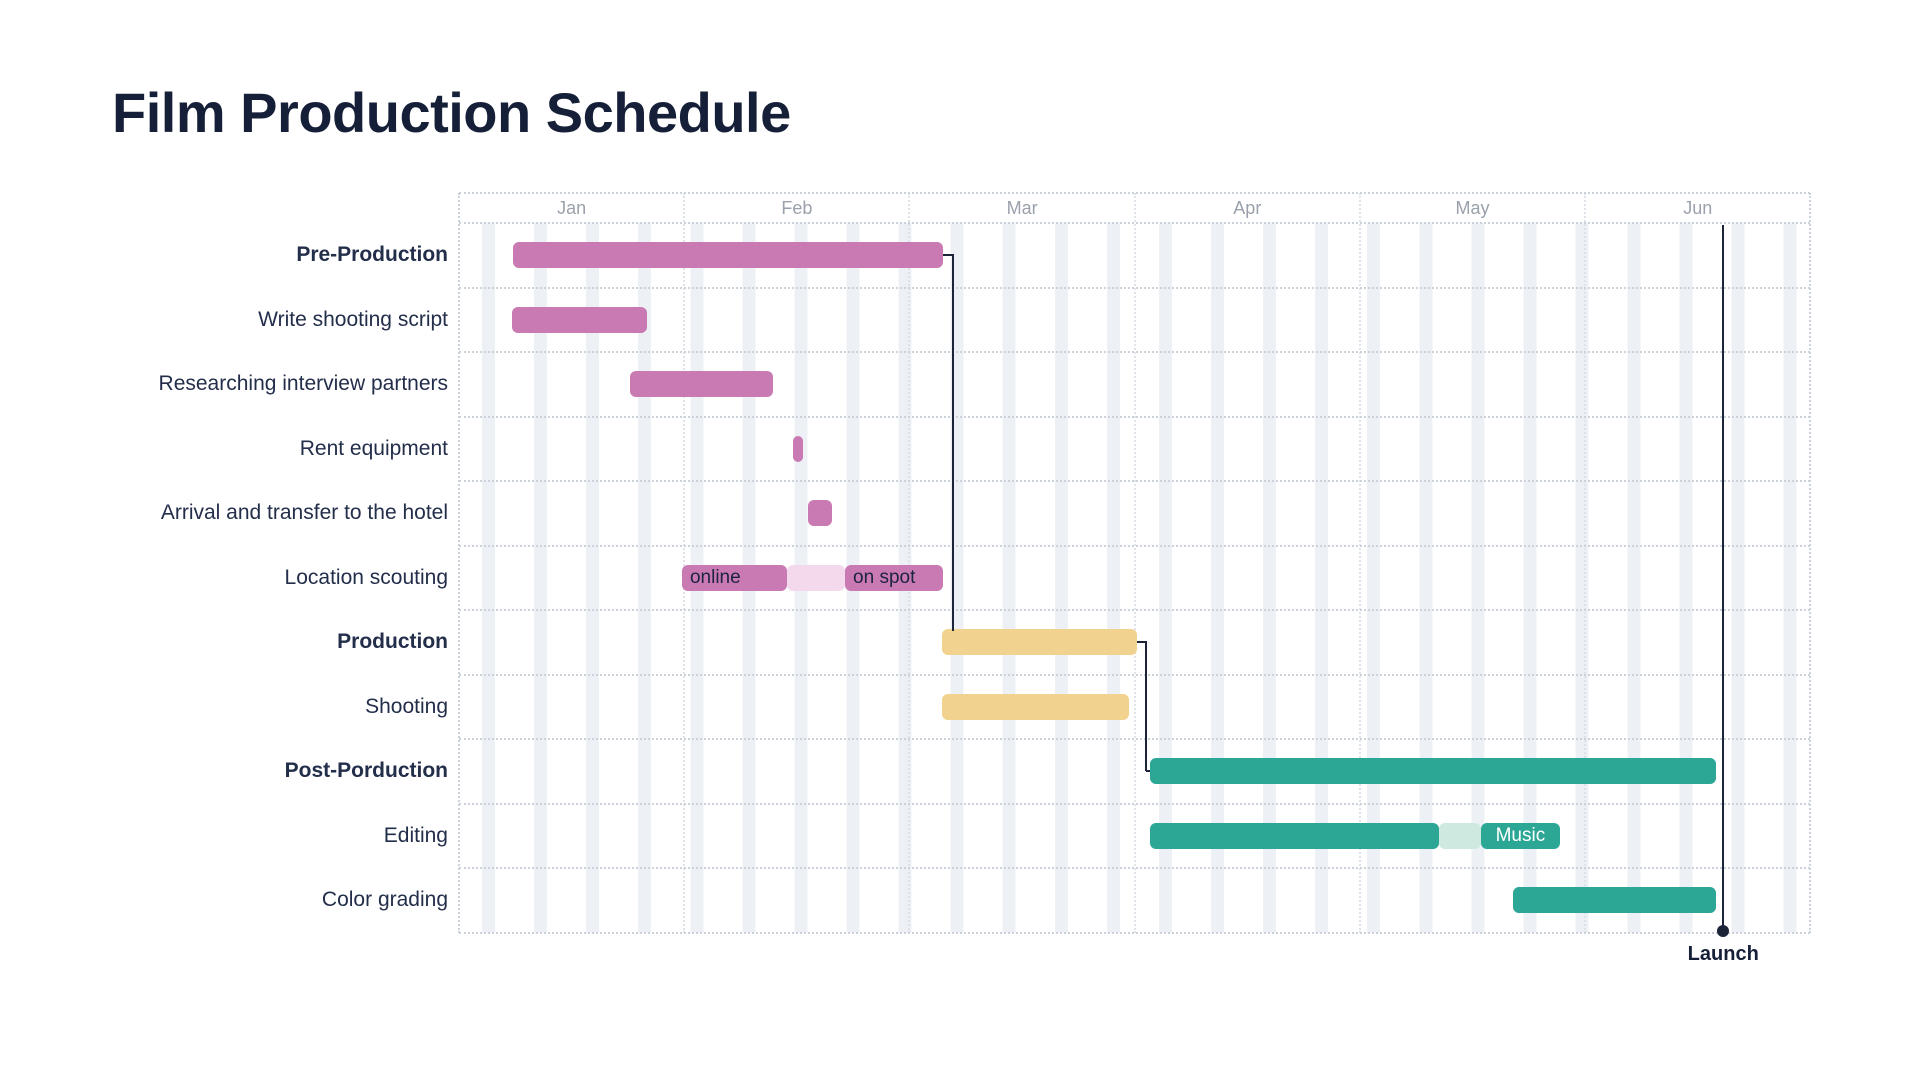  I want to click on month-label: Feb, so click(797, 208).